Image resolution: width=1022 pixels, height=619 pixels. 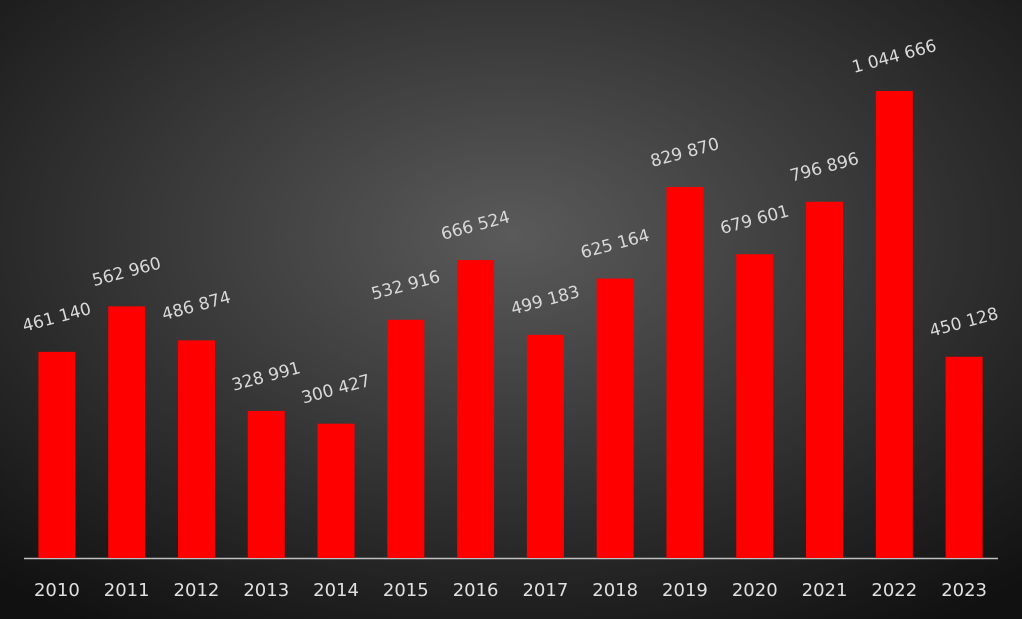 I want to click on x-tick-label: 2017, so click(x=545, y=590).